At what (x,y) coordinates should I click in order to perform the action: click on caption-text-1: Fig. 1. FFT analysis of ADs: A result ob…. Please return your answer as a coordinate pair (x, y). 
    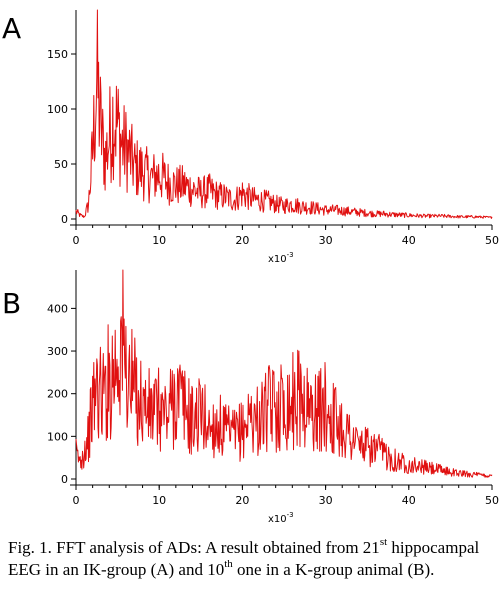
    Looking at the image, I should click on (194, 547).